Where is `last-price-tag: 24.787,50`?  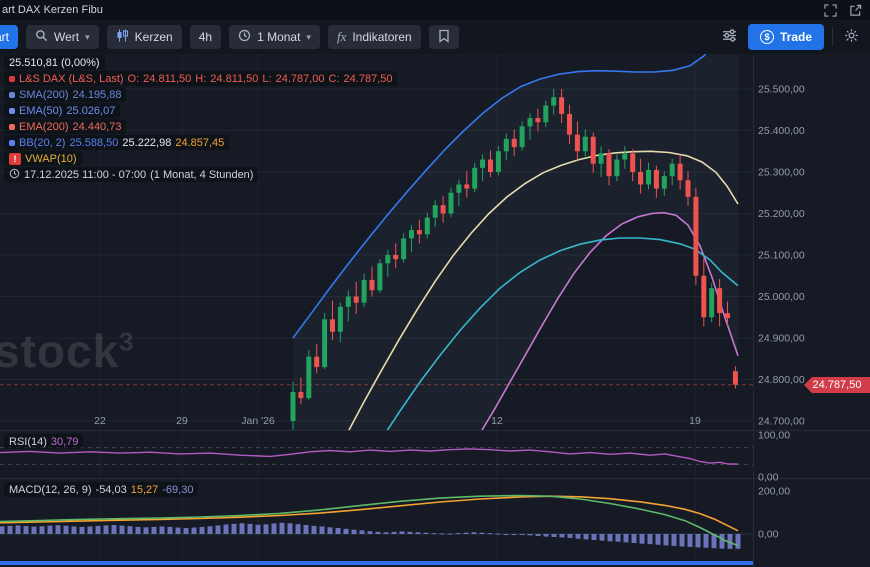
last-price-tag: 24.787,50 is located at coordinates (837, 385).